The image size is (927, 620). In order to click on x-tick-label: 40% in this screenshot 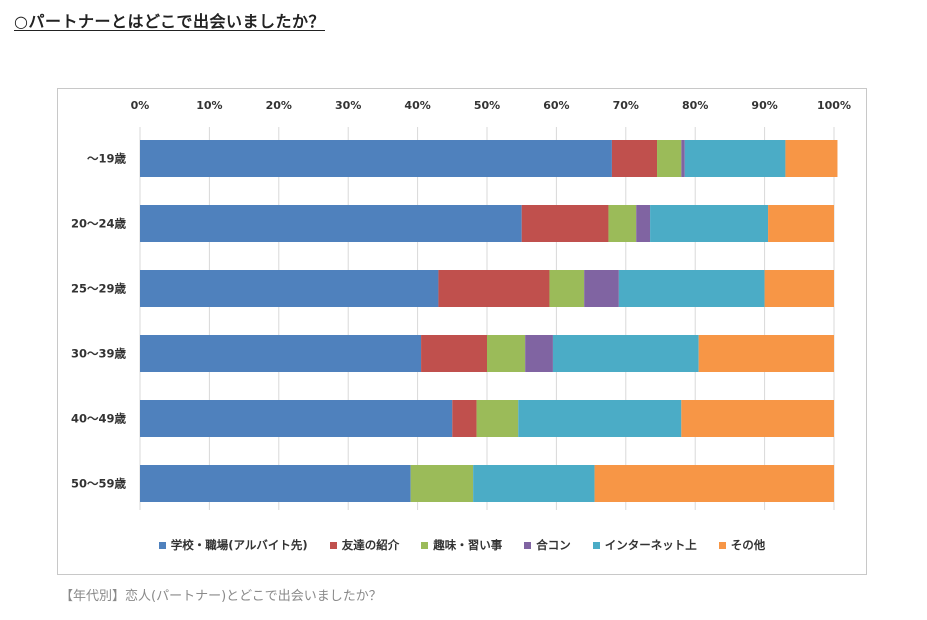, I will do `click(417, 105)`.